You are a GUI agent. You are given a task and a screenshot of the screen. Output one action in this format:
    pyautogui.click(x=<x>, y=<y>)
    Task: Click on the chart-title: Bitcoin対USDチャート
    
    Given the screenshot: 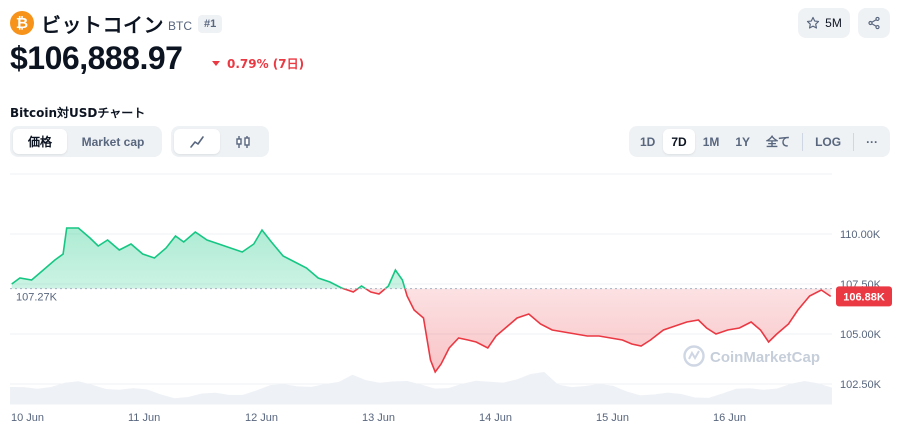 What is the action you would take?
    pyautogui.click(x=78, y=113)
    